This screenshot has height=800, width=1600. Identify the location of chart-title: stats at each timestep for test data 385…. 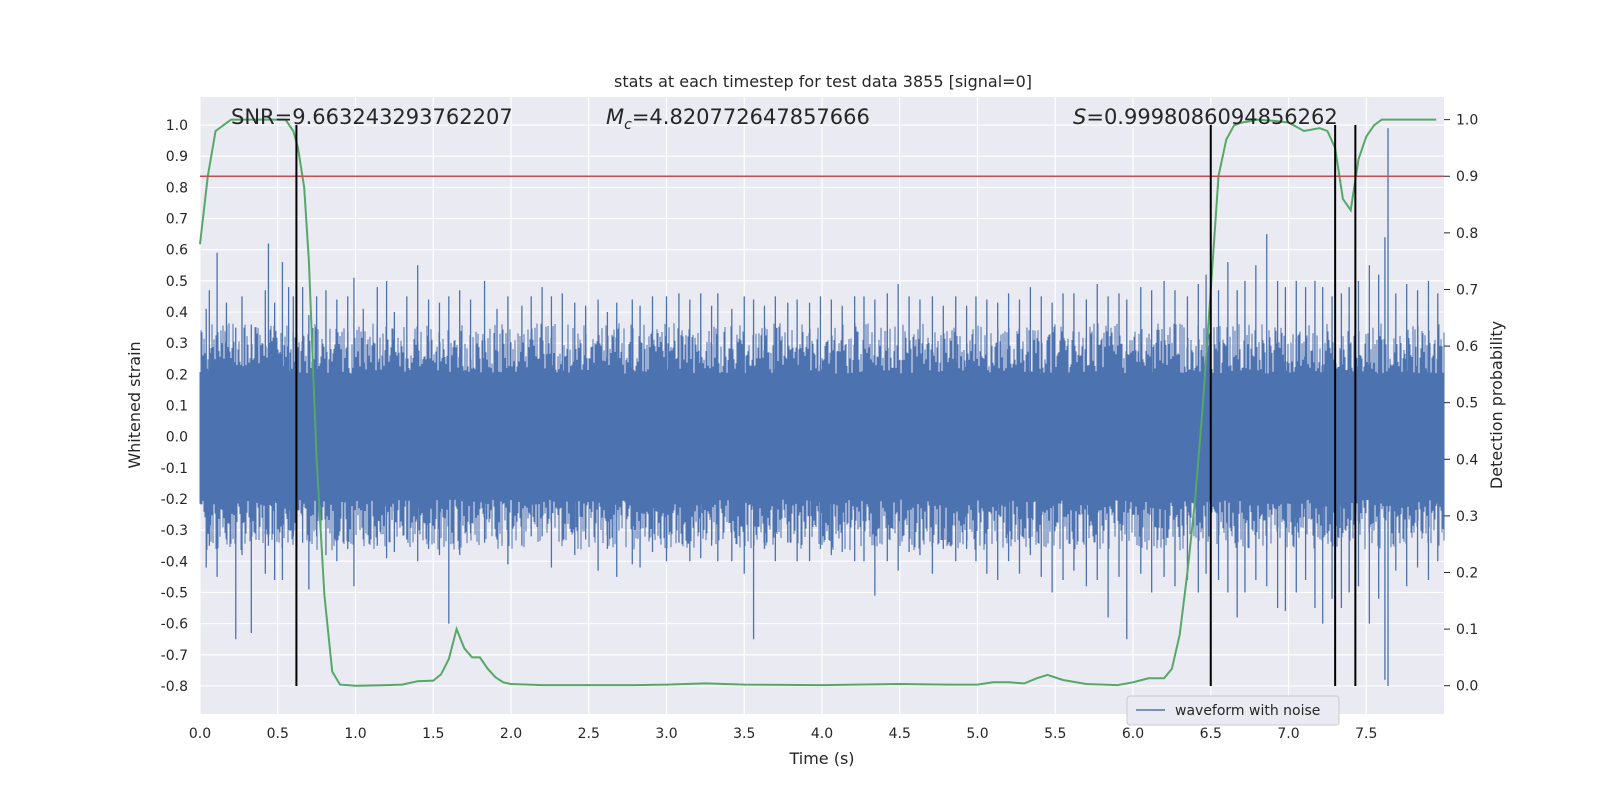
(823, 81).